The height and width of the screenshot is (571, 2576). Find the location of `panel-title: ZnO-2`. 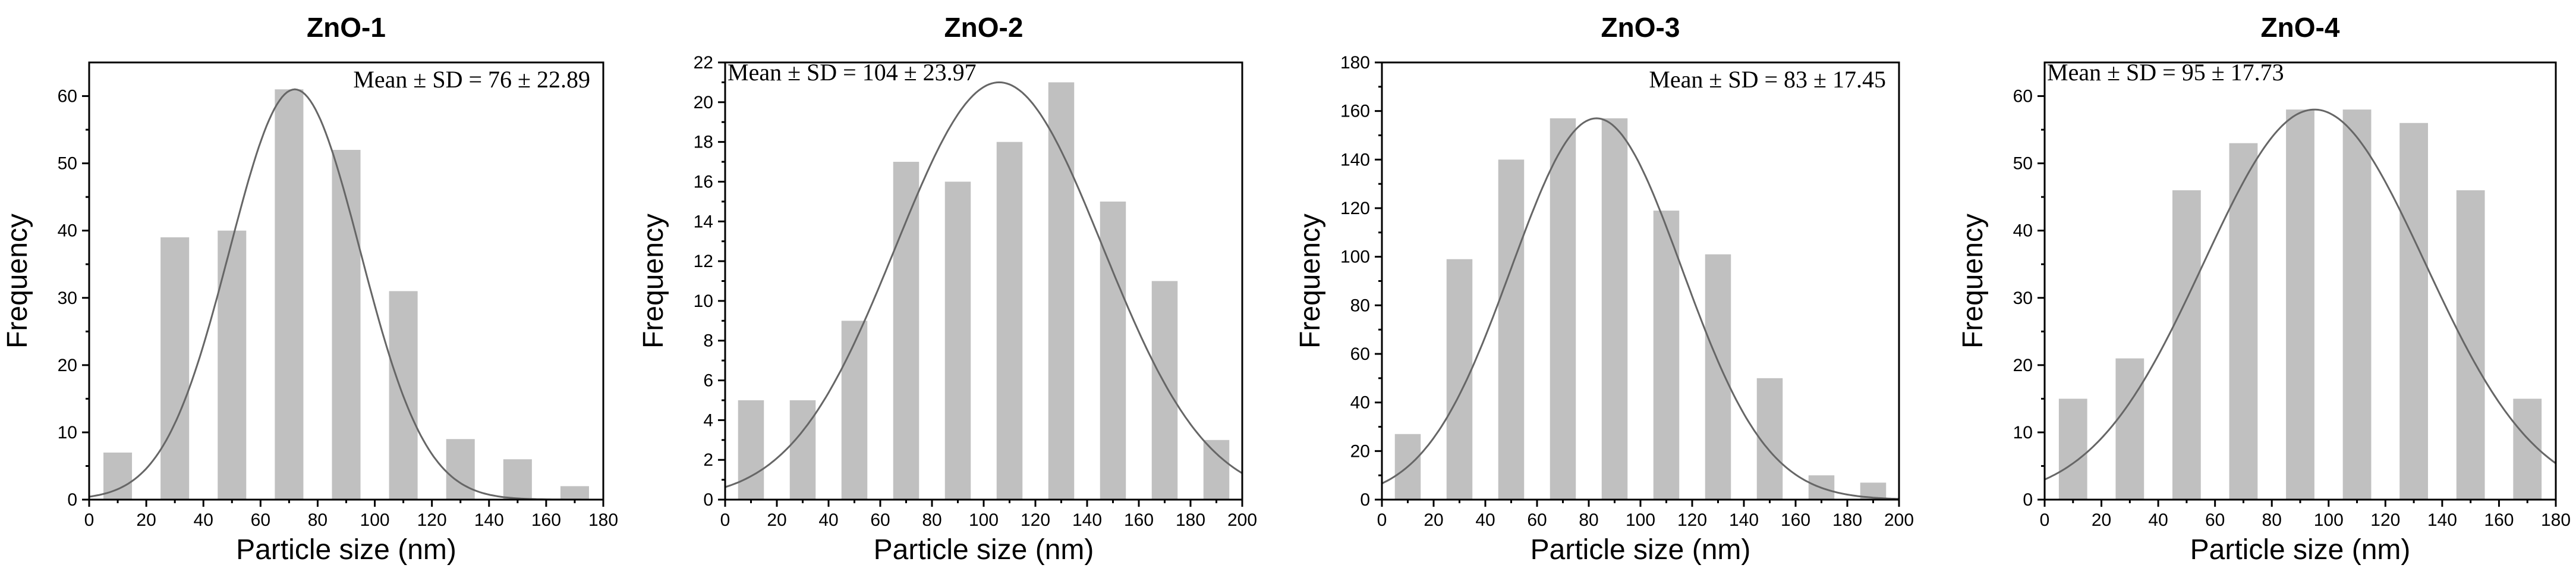

panel-title: ZnO-2 is located at coordinates (984, 28).